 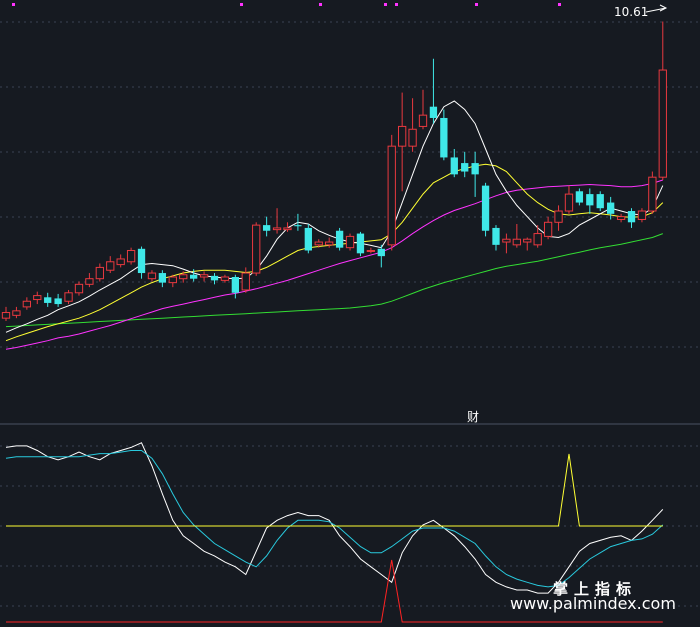 I want to click on peak-label-arrowhead, so click(x=663, y=8).